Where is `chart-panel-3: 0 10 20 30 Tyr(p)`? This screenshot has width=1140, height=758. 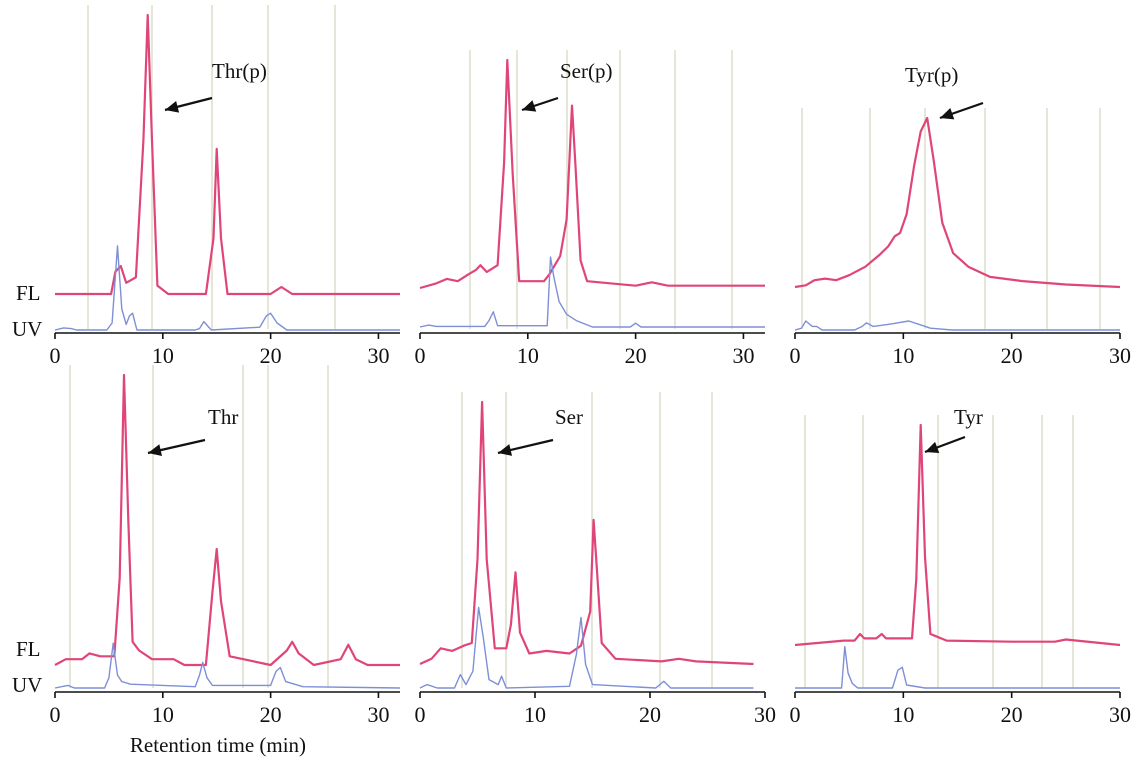 chart-panel-3: 0 10 20 30 Tyr(p) is located at coordinates (961, 215).